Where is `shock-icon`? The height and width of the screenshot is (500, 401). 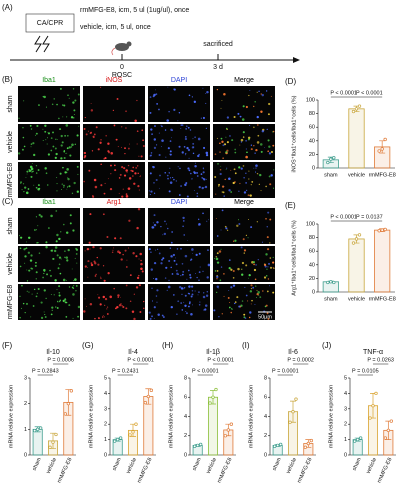
shock-icon is located at coordinates (46, 44).